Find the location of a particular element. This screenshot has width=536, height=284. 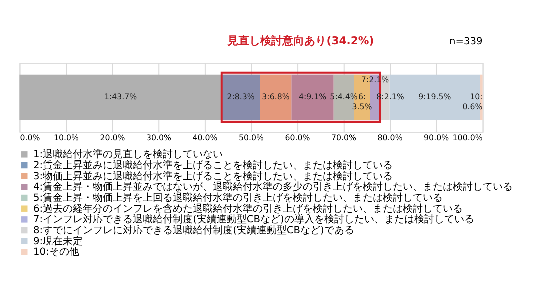

legend-label: 1:退職給付水準の見直しを検討していない is located at coordinates (129, 154).